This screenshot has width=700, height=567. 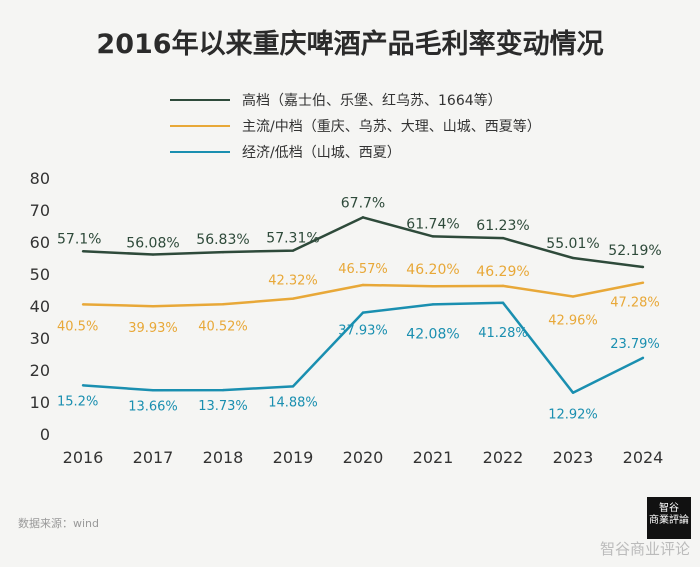 I want to click on data-label: 55.01%, so click(x=572, y=244).